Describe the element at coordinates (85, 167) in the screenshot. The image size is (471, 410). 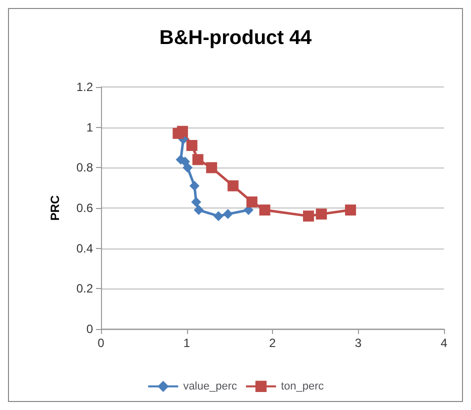
I see `y-tick-label: 0.8` at that location.